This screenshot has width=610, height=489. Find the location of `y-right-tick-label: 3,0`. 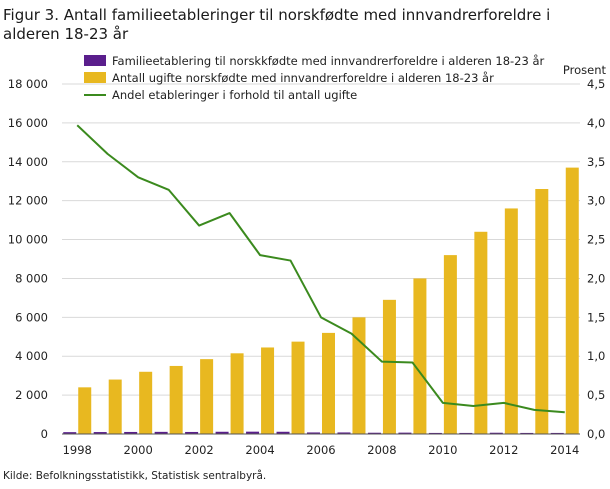

y-right-tick-label: 3,0 is located at coordinates (596, 201).